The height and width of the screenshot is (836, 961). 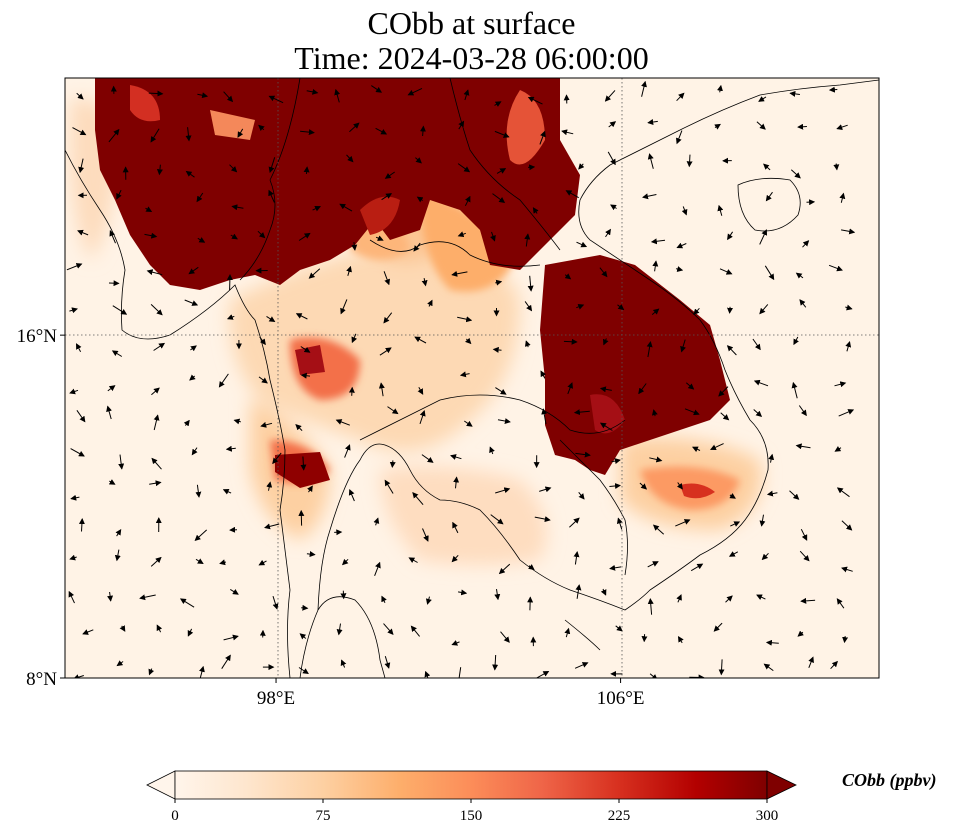 I want to click on colorbar-tick-label: 225, so click(x=619, y=816).